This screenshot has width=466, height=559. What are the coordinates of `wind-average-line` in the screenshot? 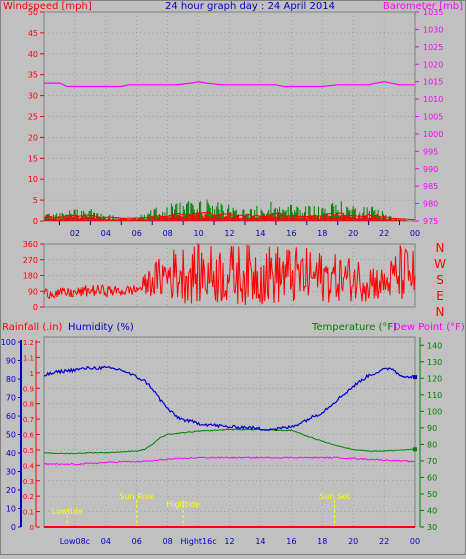 It's located at (229, 216).